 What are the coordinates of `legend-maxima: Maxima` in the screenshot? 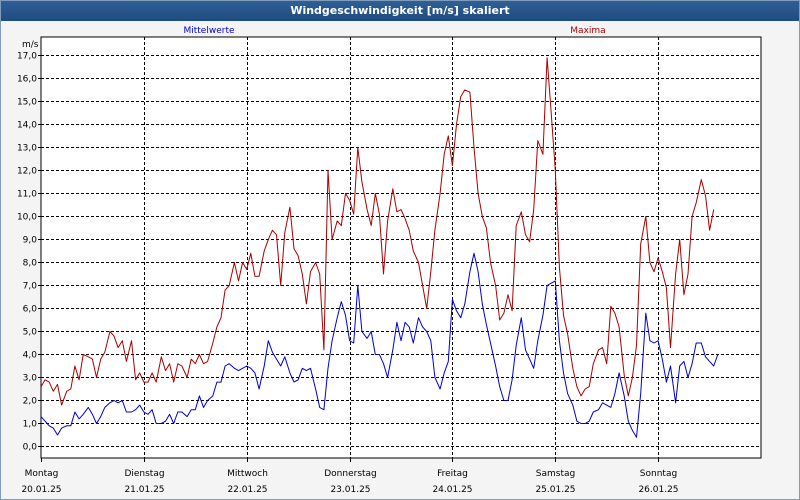 It's located at (587, 31).